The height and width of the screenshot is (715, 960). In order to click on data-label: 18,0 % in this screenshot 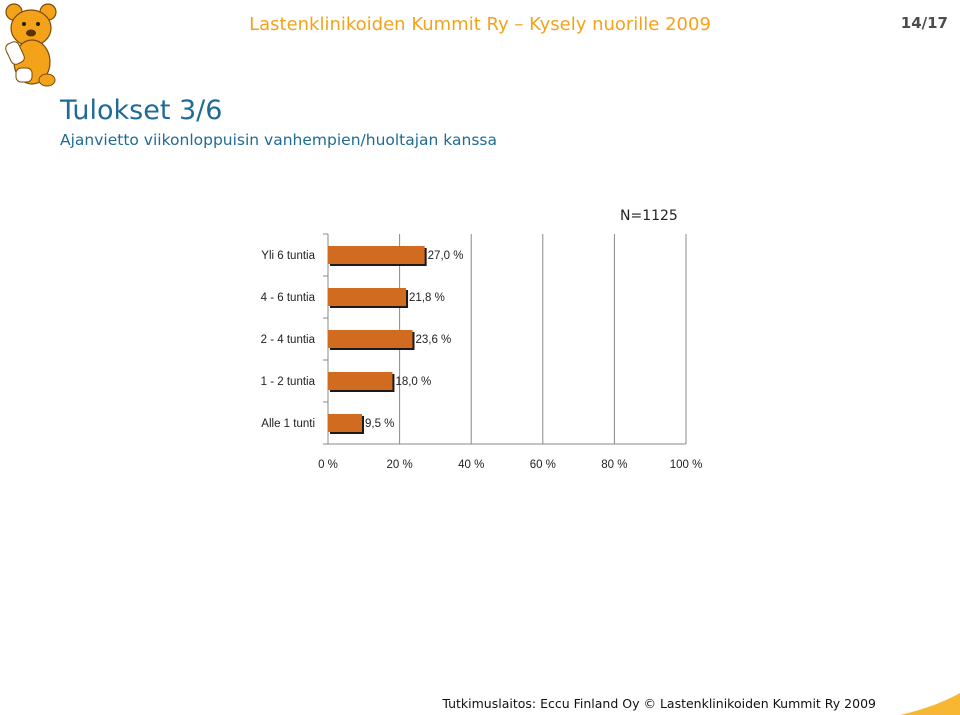, I will do `click(413, 382)`.